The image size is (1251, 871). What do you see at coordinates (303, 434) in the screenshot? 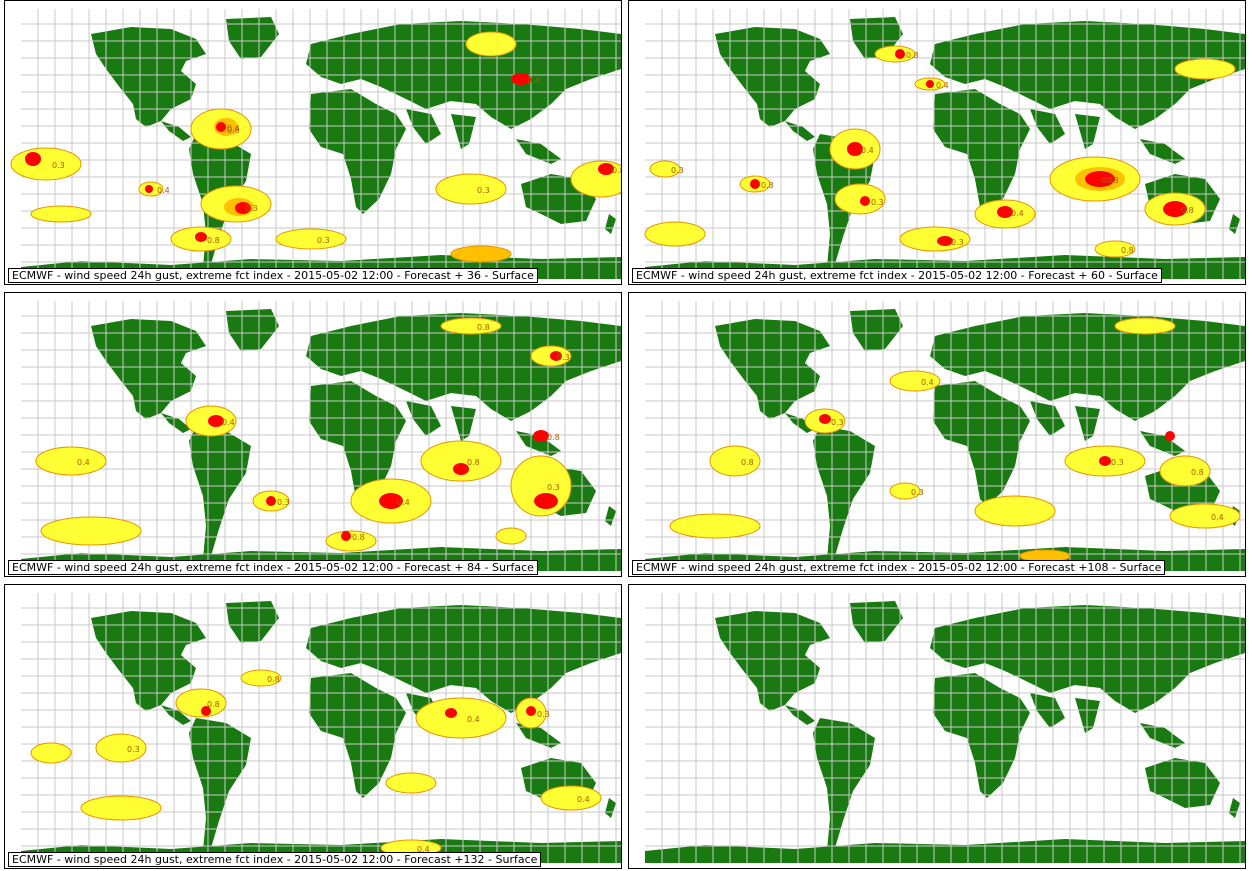
I see `extreme-index-field: 0.8 0.4 0.3 0.8 0.4 0.3 0.8 0.4 0.3 0.8` at bounding box center [303, 434].